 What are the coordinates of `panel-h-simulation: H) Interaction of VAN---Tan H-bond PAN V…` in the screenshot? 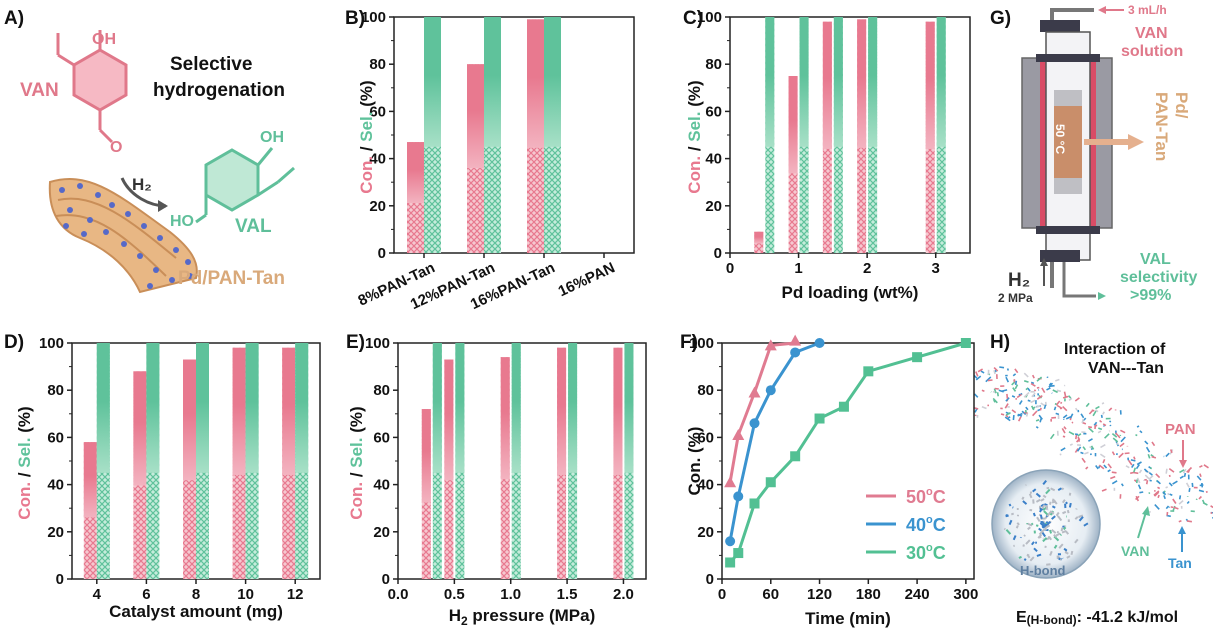 It's located at (1093, 479).